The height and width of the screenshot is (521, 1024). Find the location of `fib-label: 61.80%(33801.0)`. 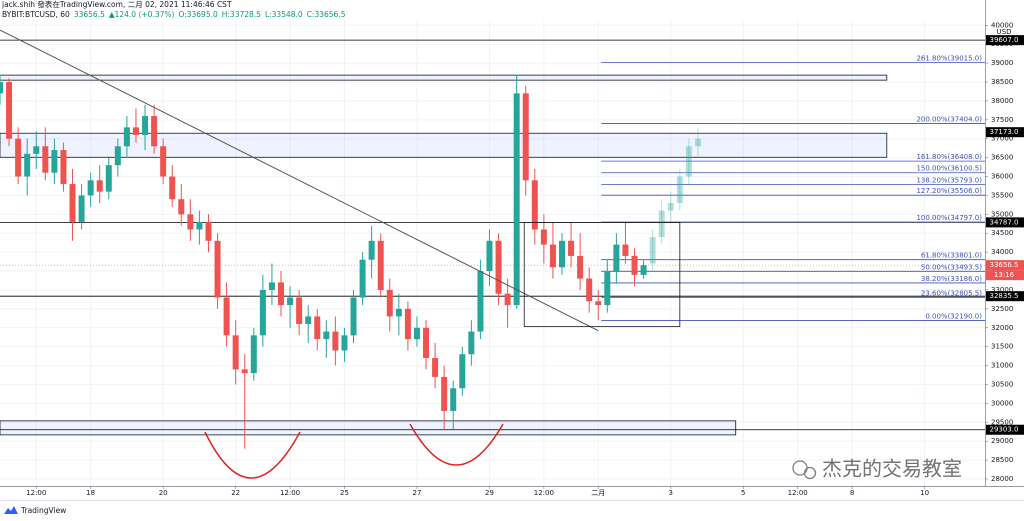

fib-label: 61.80%(33801.0) is located at coordinates (951, 256).